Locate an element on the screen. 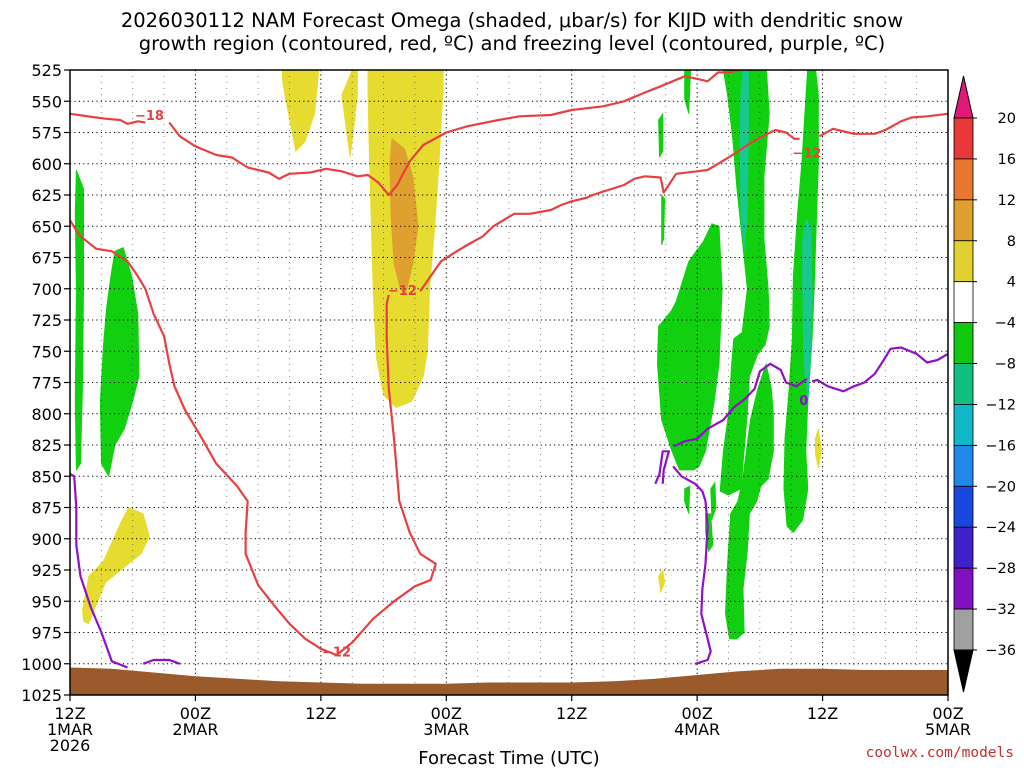 The height and width of the screenshot is (768, 1024). ytick-label: 875 is located at coordinates (46, 508).